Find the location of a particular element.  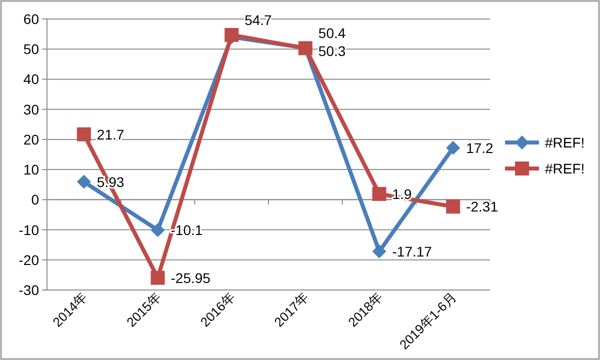

data-label: 50.4 is located at coordinates (332, 32).